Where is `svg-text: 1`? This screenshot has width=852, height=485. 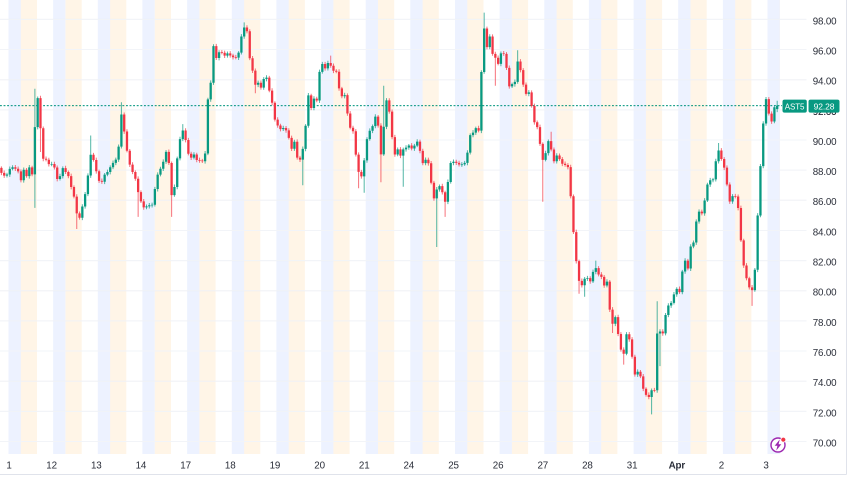
svg-text: 1 is located at coordinates (8, 465).